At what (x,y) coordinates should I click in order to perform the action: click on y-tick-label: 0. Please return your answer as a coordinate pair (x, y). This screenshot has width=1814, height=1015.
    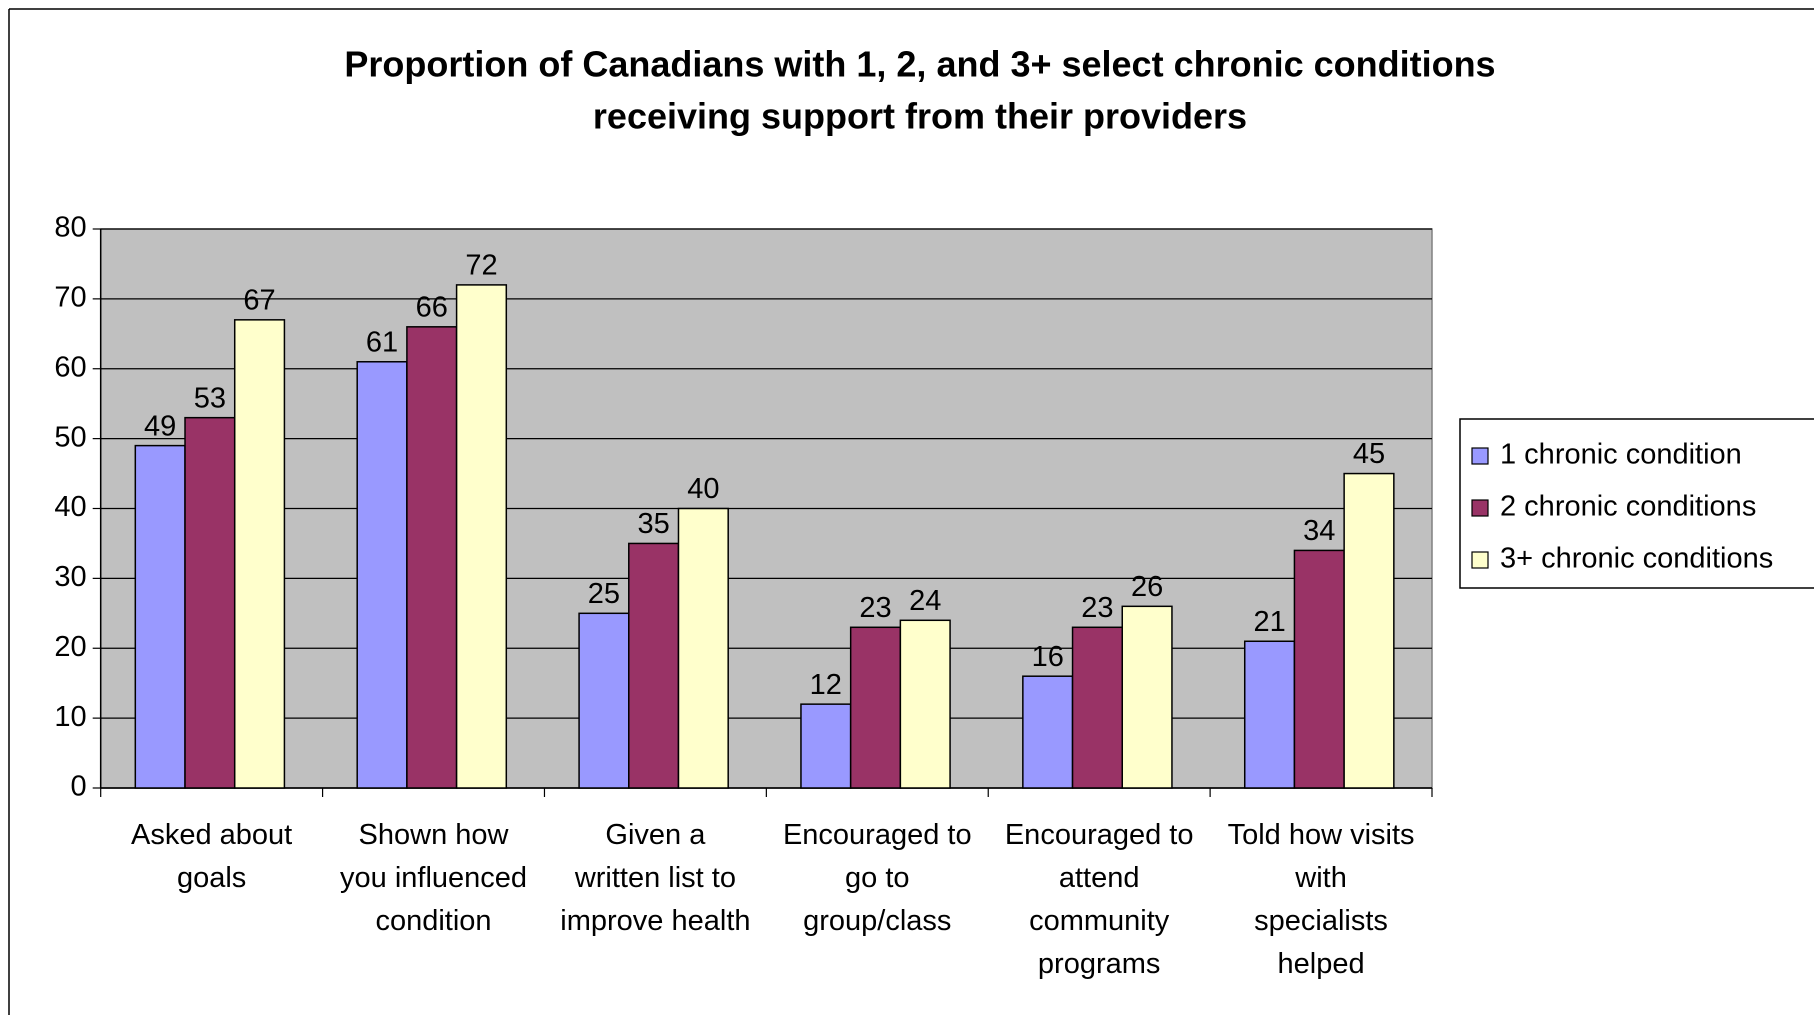
    Looking at the image, I should click on (79, 787).